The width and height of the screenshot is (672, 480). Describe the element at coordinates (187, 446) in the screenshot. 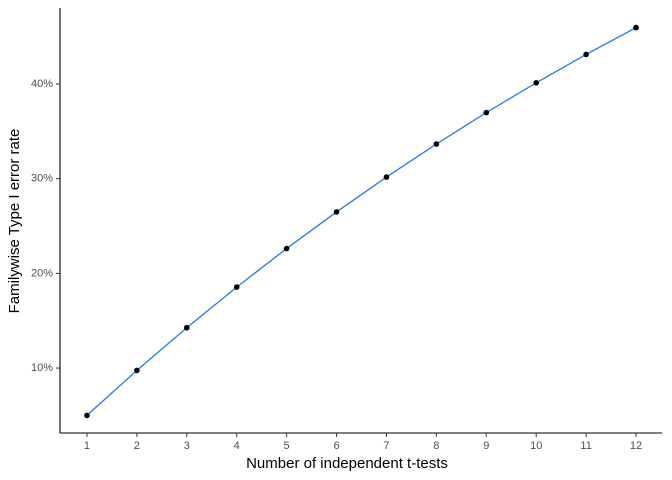

I see `x-tick-label: 3` at that location.